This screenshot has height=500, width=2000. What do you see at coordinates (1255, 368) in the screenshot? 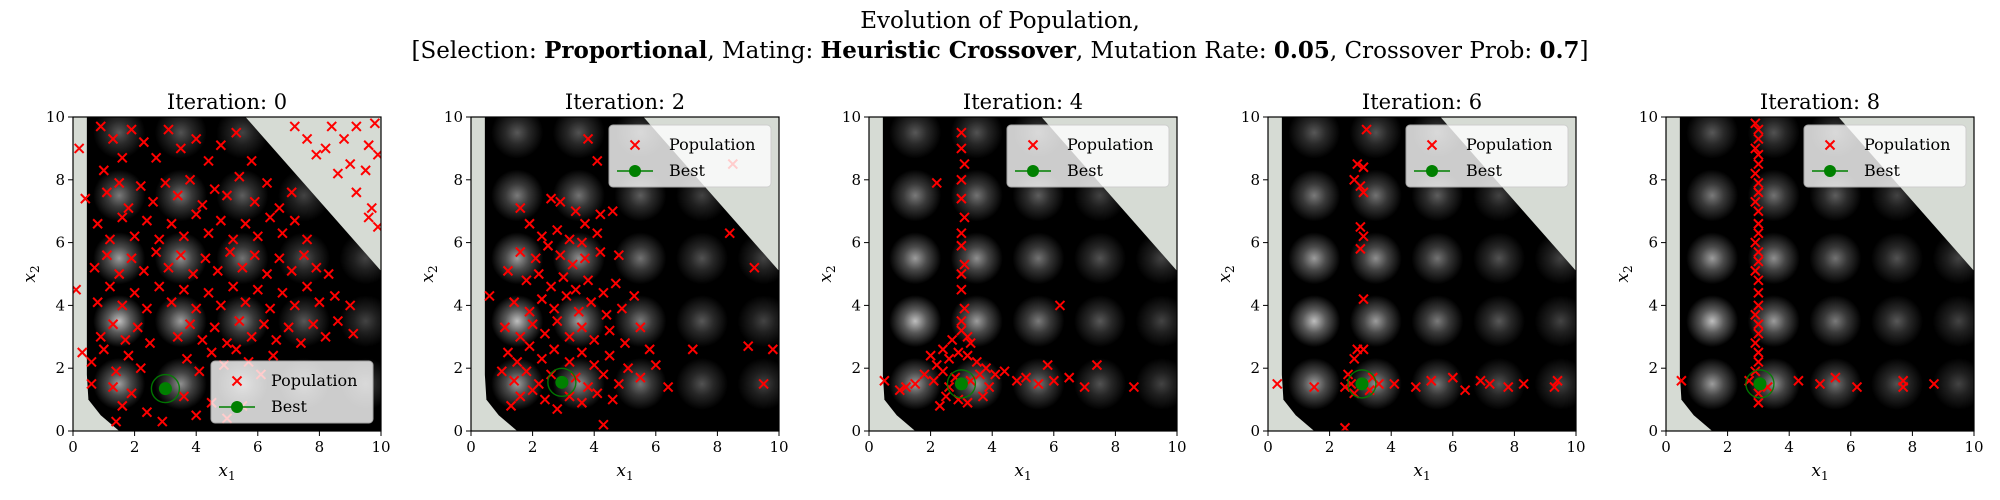
I see `y-tick-label: 2` at bounding box center [1255, 368].